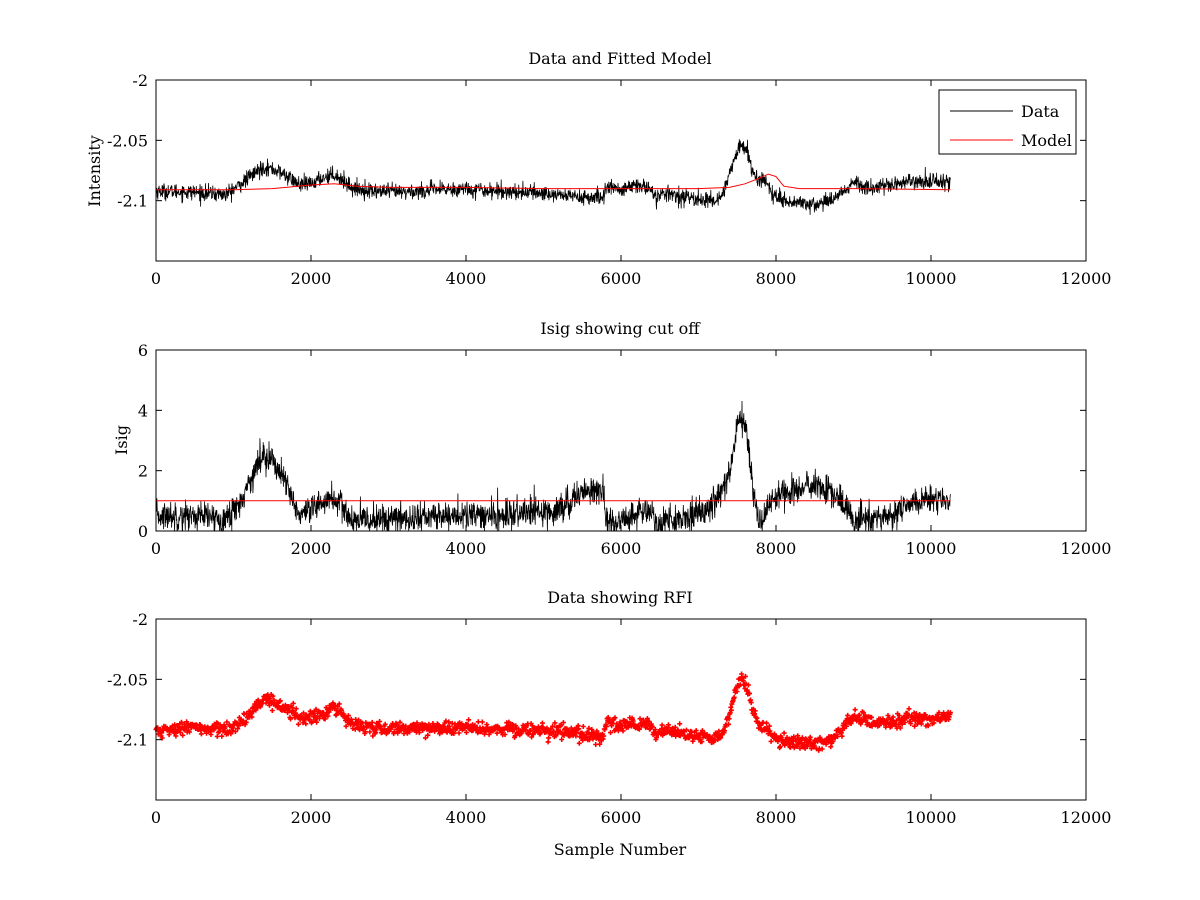 The width and height of the screenshot is (1200, 900). Describe the element at coordinates (1086, 278) in the screenshot. I see `x-tick-label: 12000` at that location.